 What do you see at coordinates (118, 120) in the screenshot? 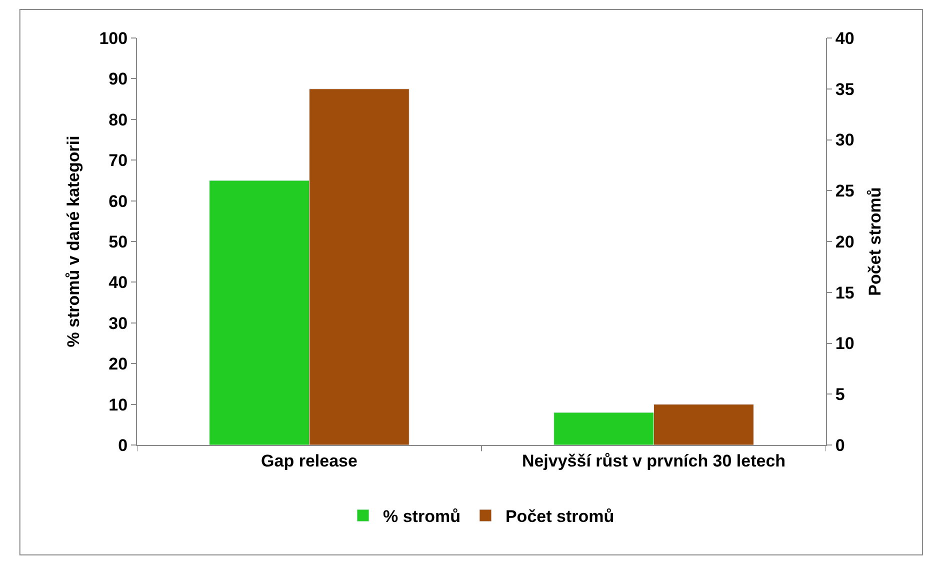
I see `y-tick-label: 80` at bounding box center [118, 120].